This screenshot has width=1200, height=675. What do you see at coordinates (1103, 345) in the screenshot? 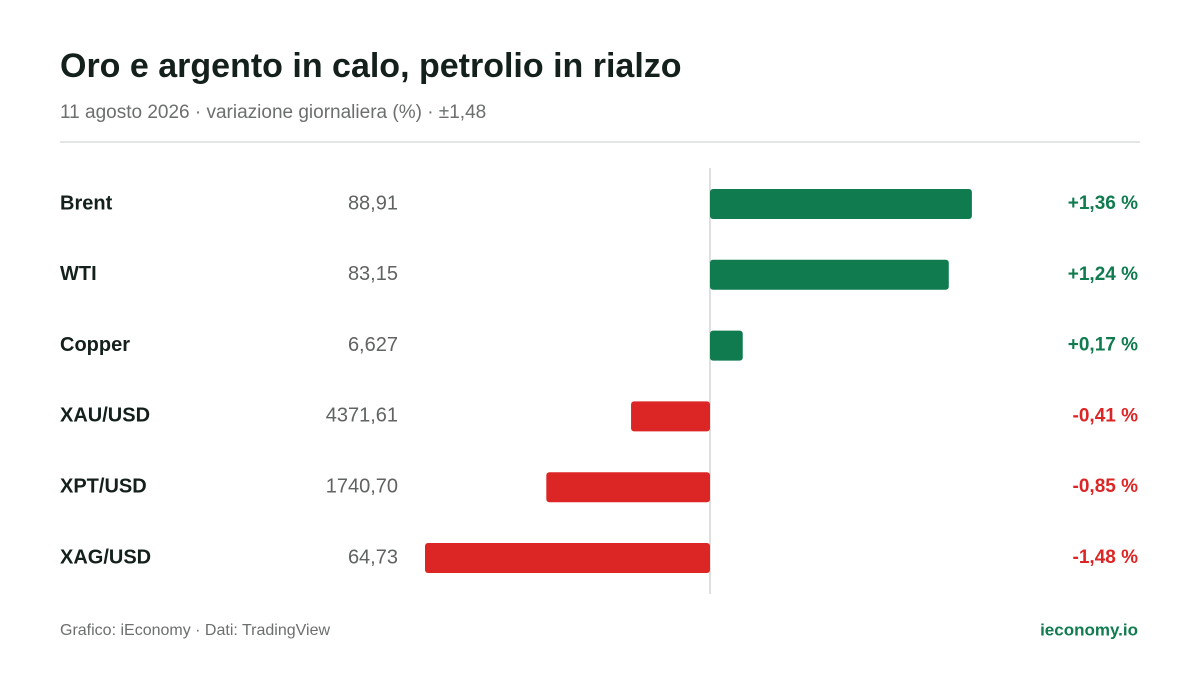
I see `value-label: +0,17 %` at bounding box center [1103, 345].